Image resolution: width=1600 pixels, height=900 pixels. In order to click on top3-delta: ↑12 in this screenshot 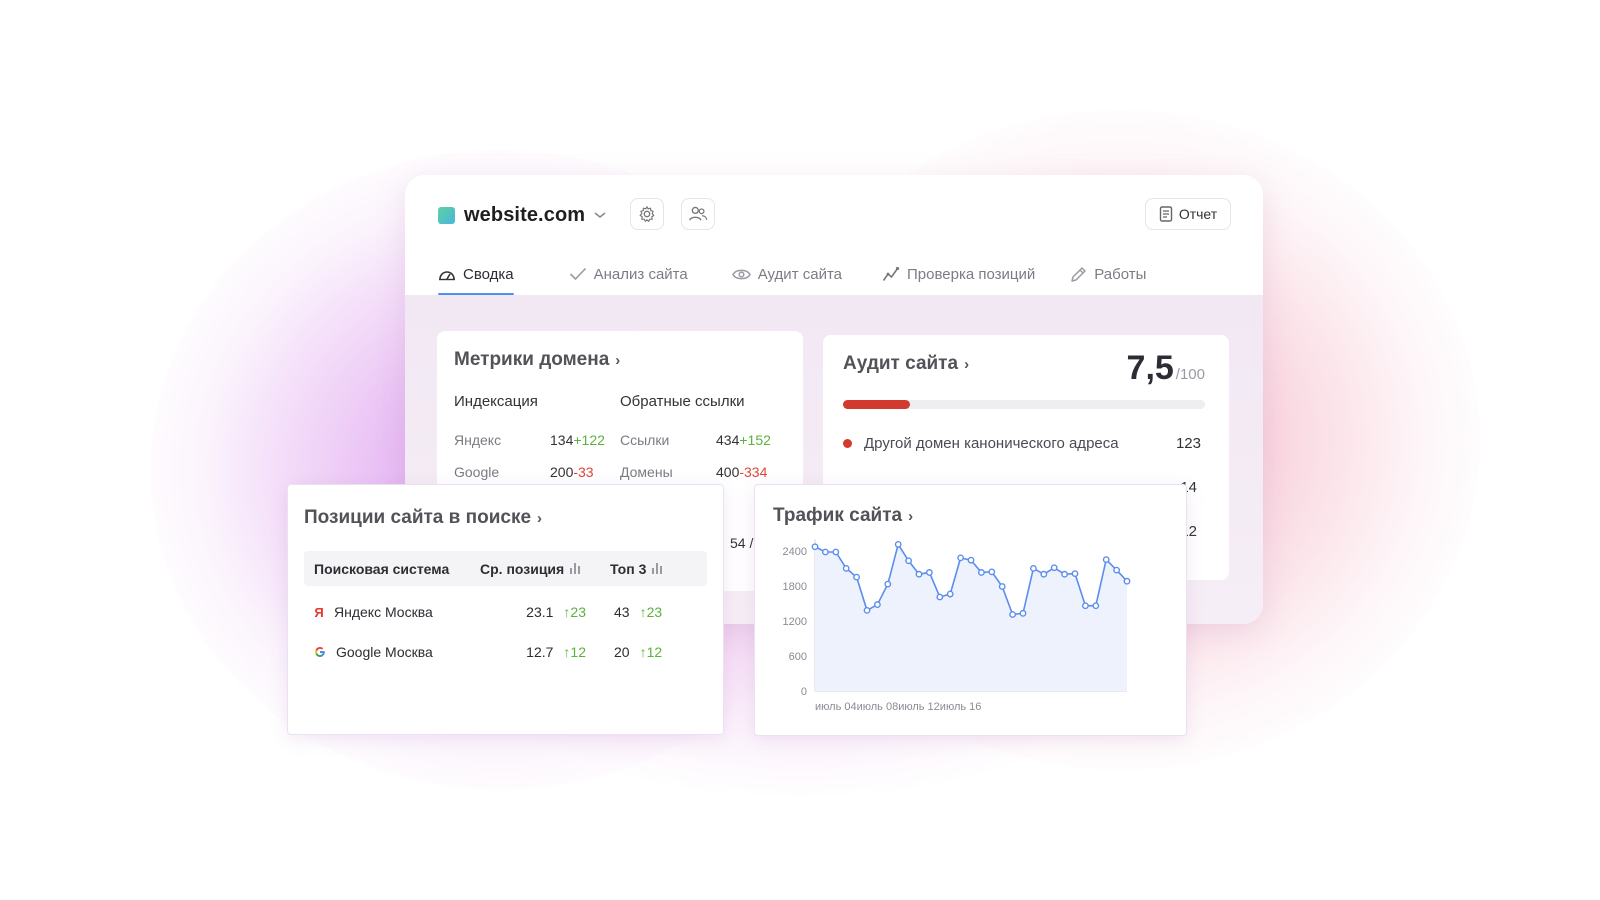, I will do `click(651, 652)`.